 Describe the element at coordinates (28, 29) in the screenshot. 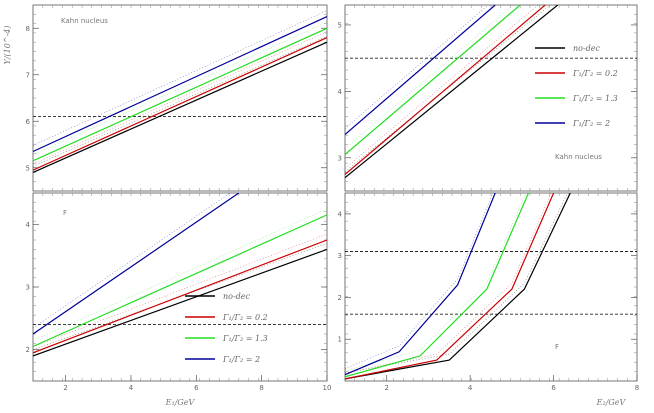

I see `y-tick-label: 8` at that location.